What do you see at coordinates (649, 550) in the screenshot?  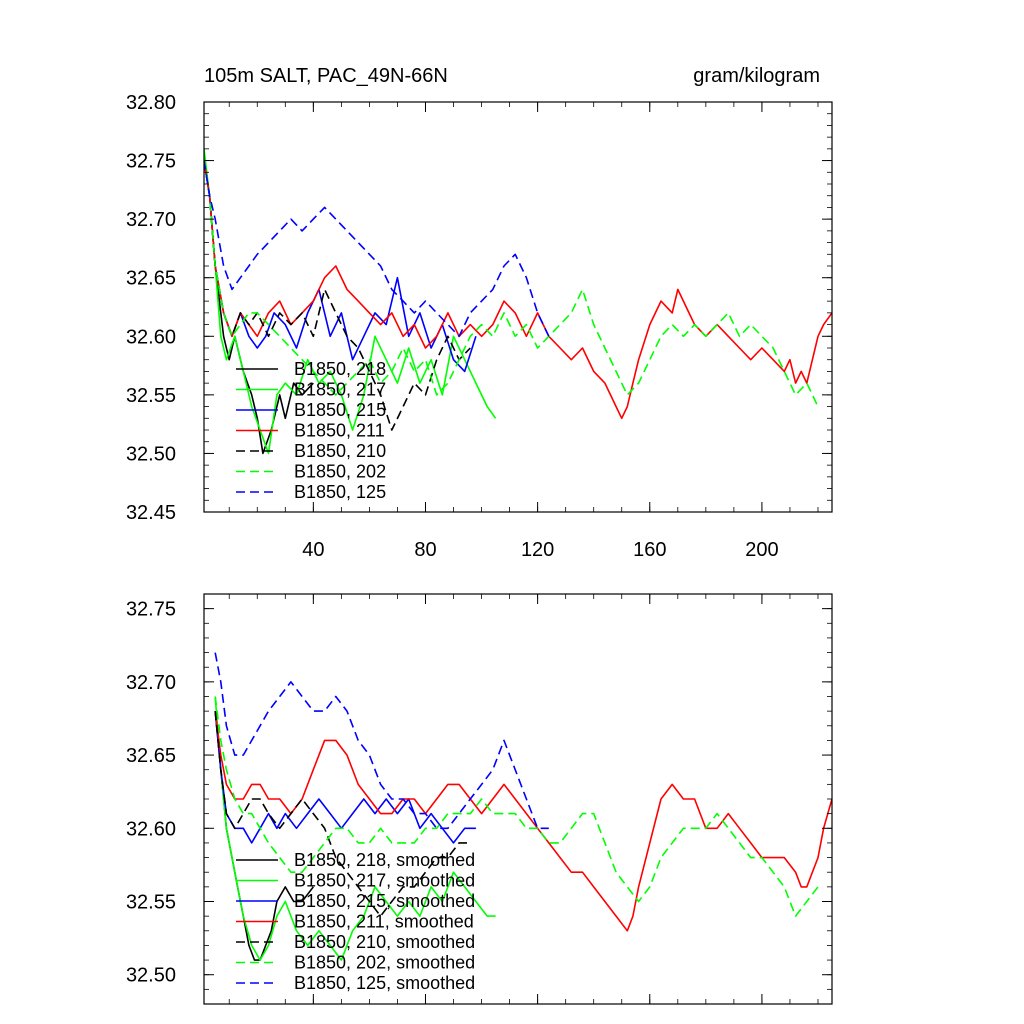 I see `x-tick-label: 160` at bounding box center [649, 550].